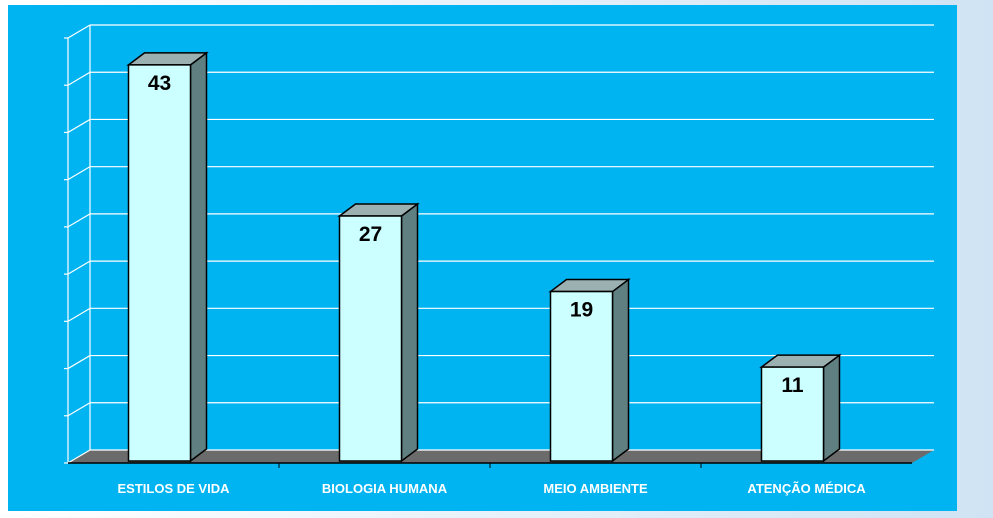 This screenshot has height=518, width=993. What do you see at coordinates (174, 488) in the screenshot?
I see `category-label: ESTILOS DE VIDA` at bounding box center [174, 488].